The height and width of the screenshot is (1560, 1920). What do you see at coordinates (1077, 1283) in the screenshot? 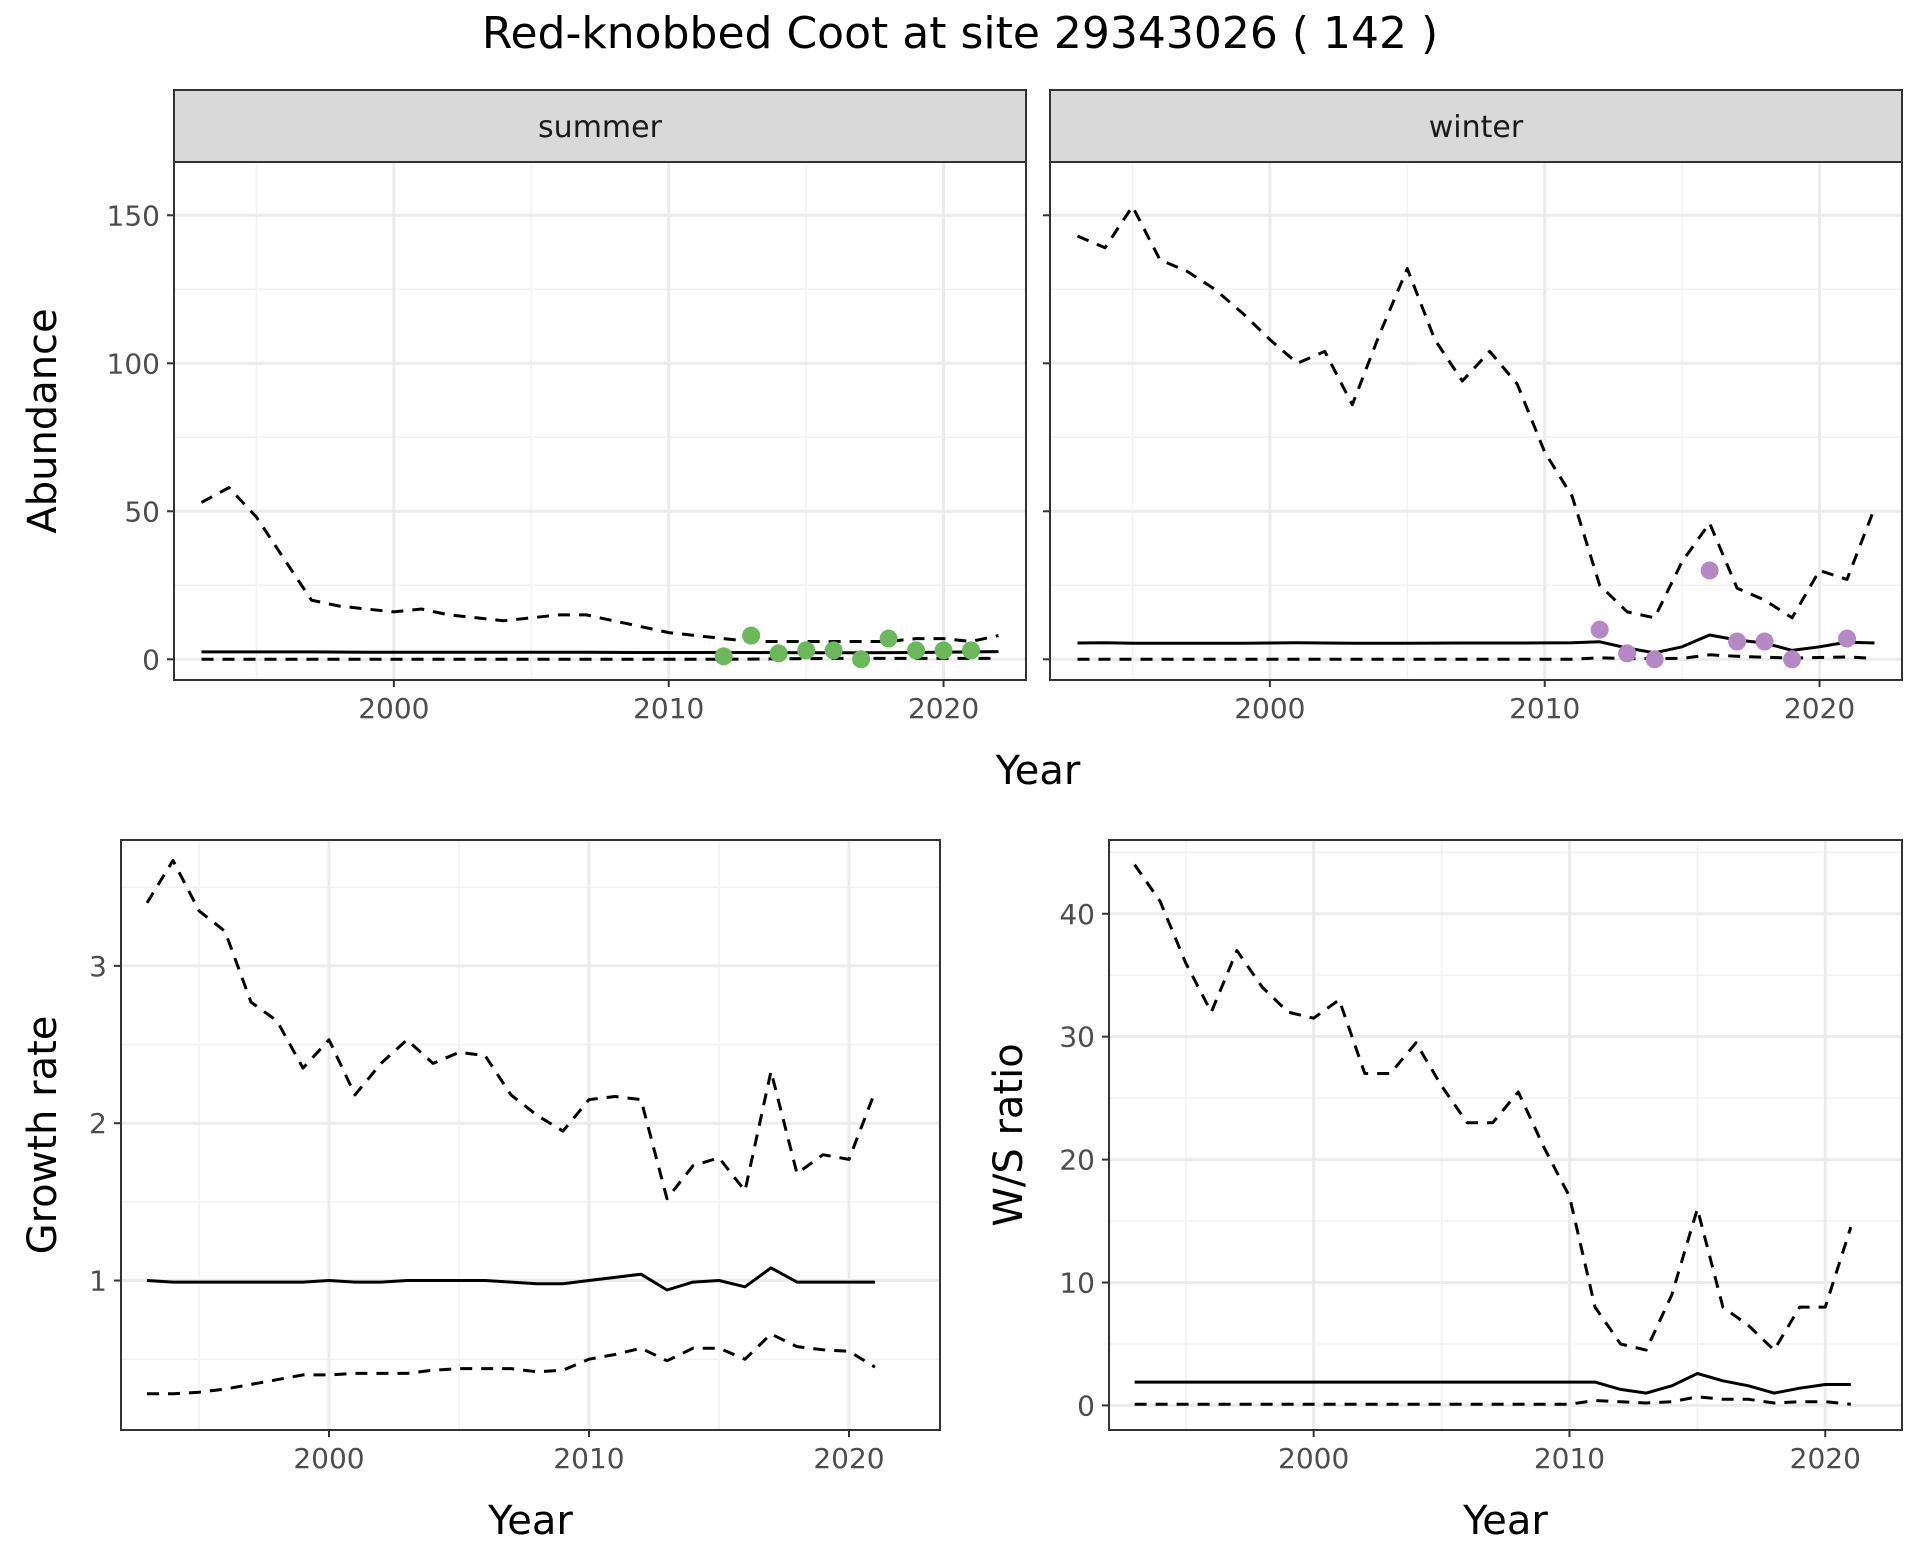
I see `y-tick-label: 10` at bounding box center [1077, 1283].